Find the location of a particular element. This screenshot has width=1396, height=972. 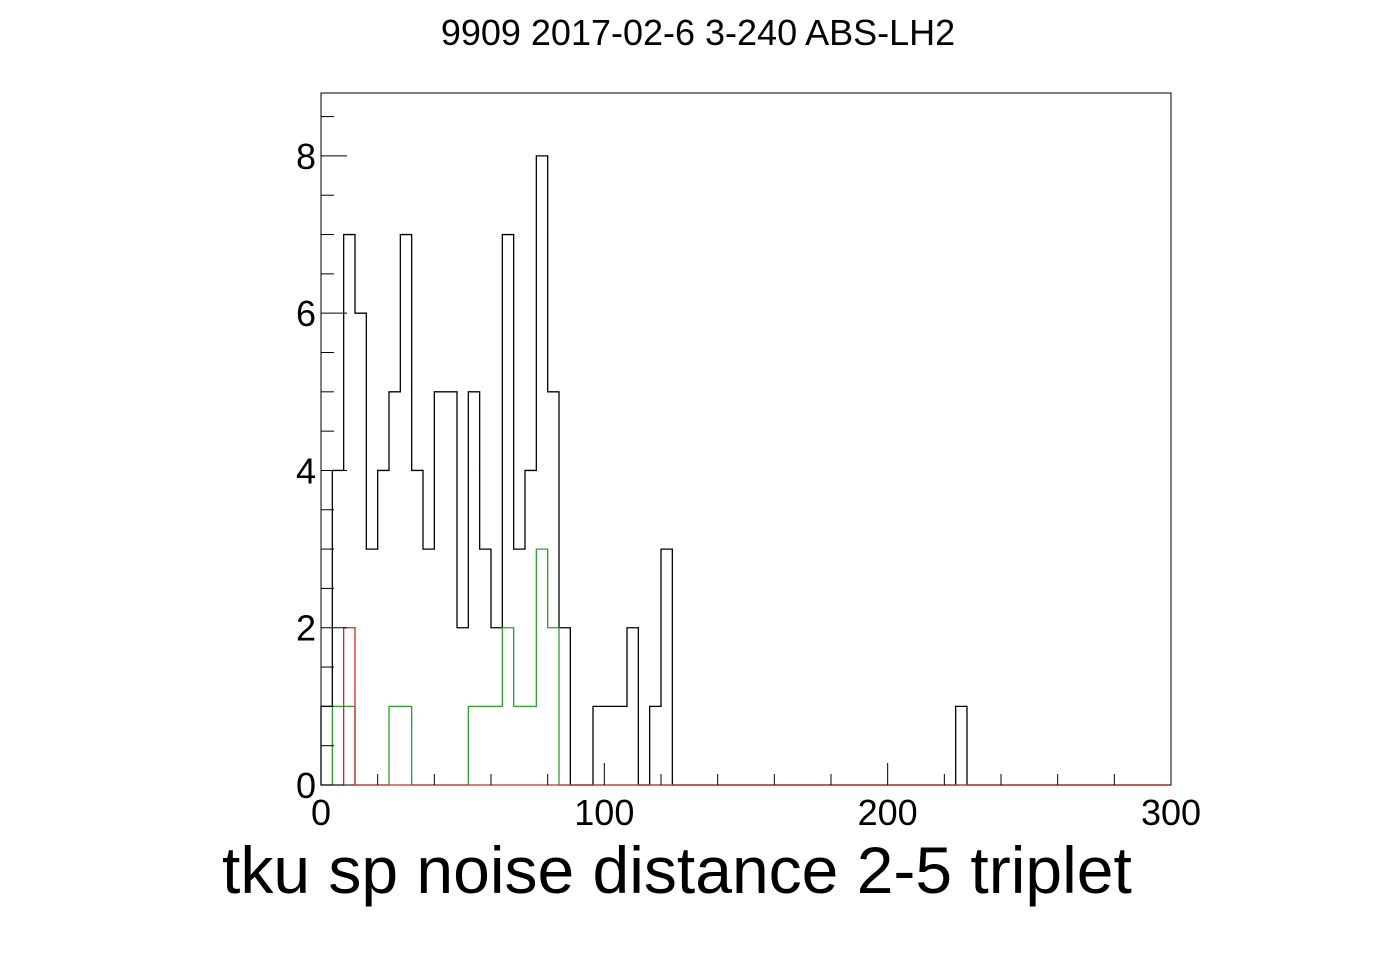

x-tick-label: 100 is located at coordinates (604, 812).